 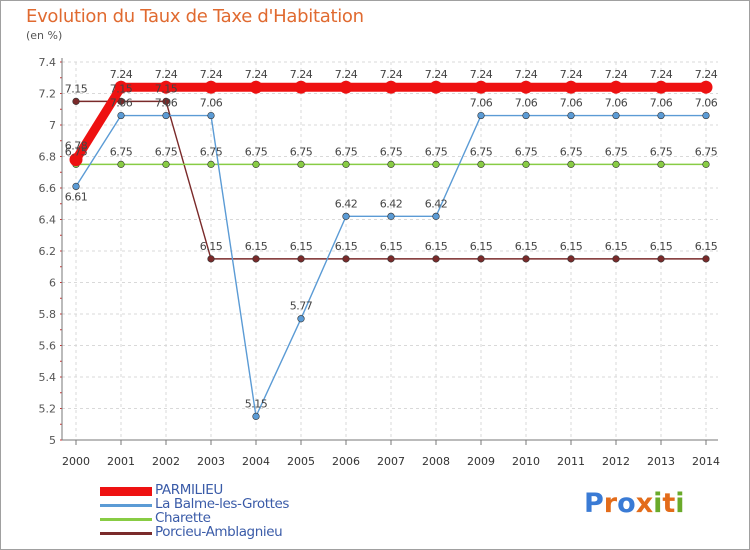 I want to click on legend-label-parmilieu: PARMILIEU, so click(x=189, y=490).